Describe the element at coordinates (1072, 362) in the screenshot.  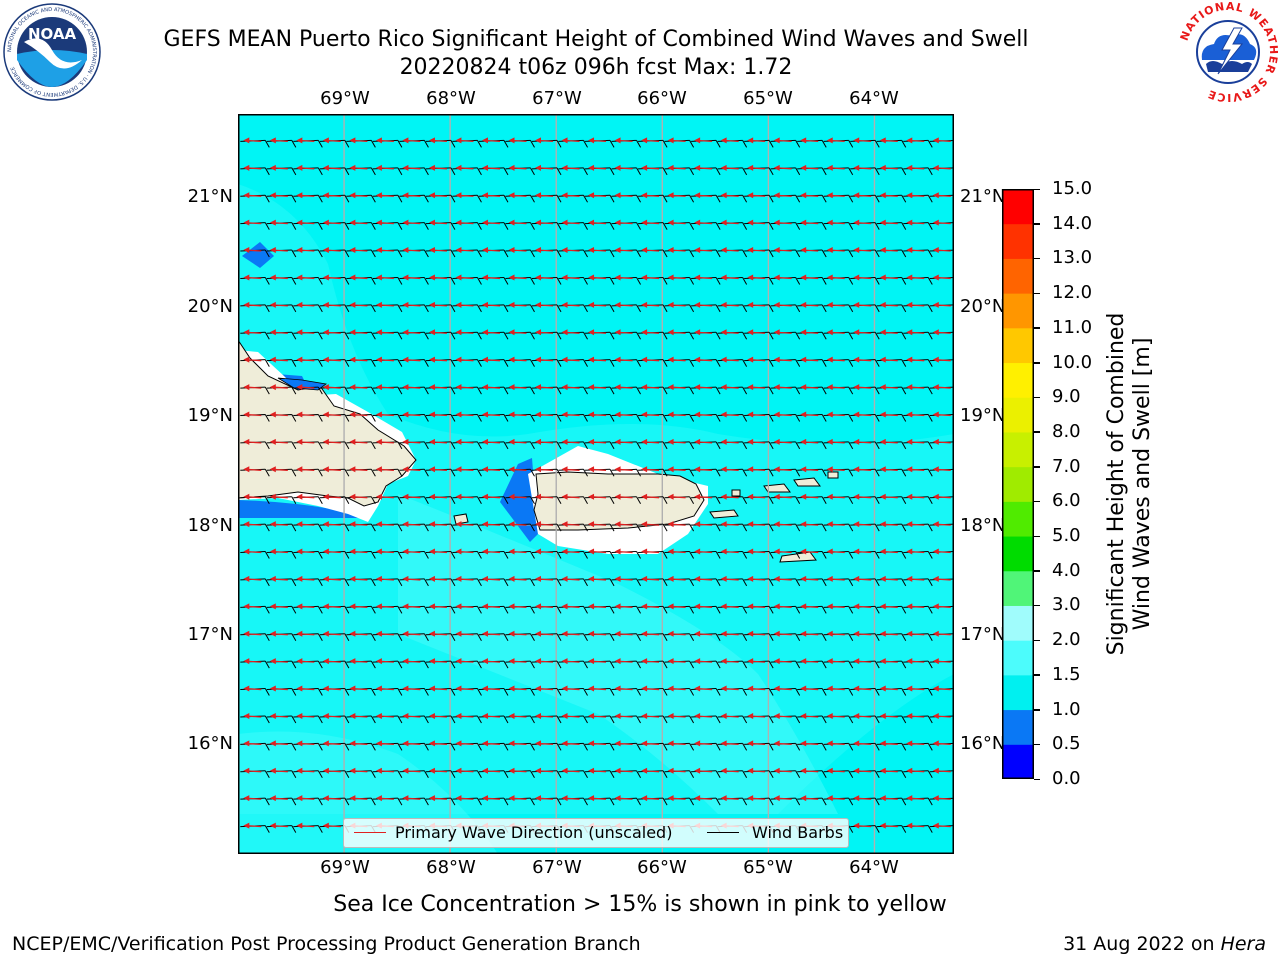
I see `colorbar-tick-label: 10.0` at that location.